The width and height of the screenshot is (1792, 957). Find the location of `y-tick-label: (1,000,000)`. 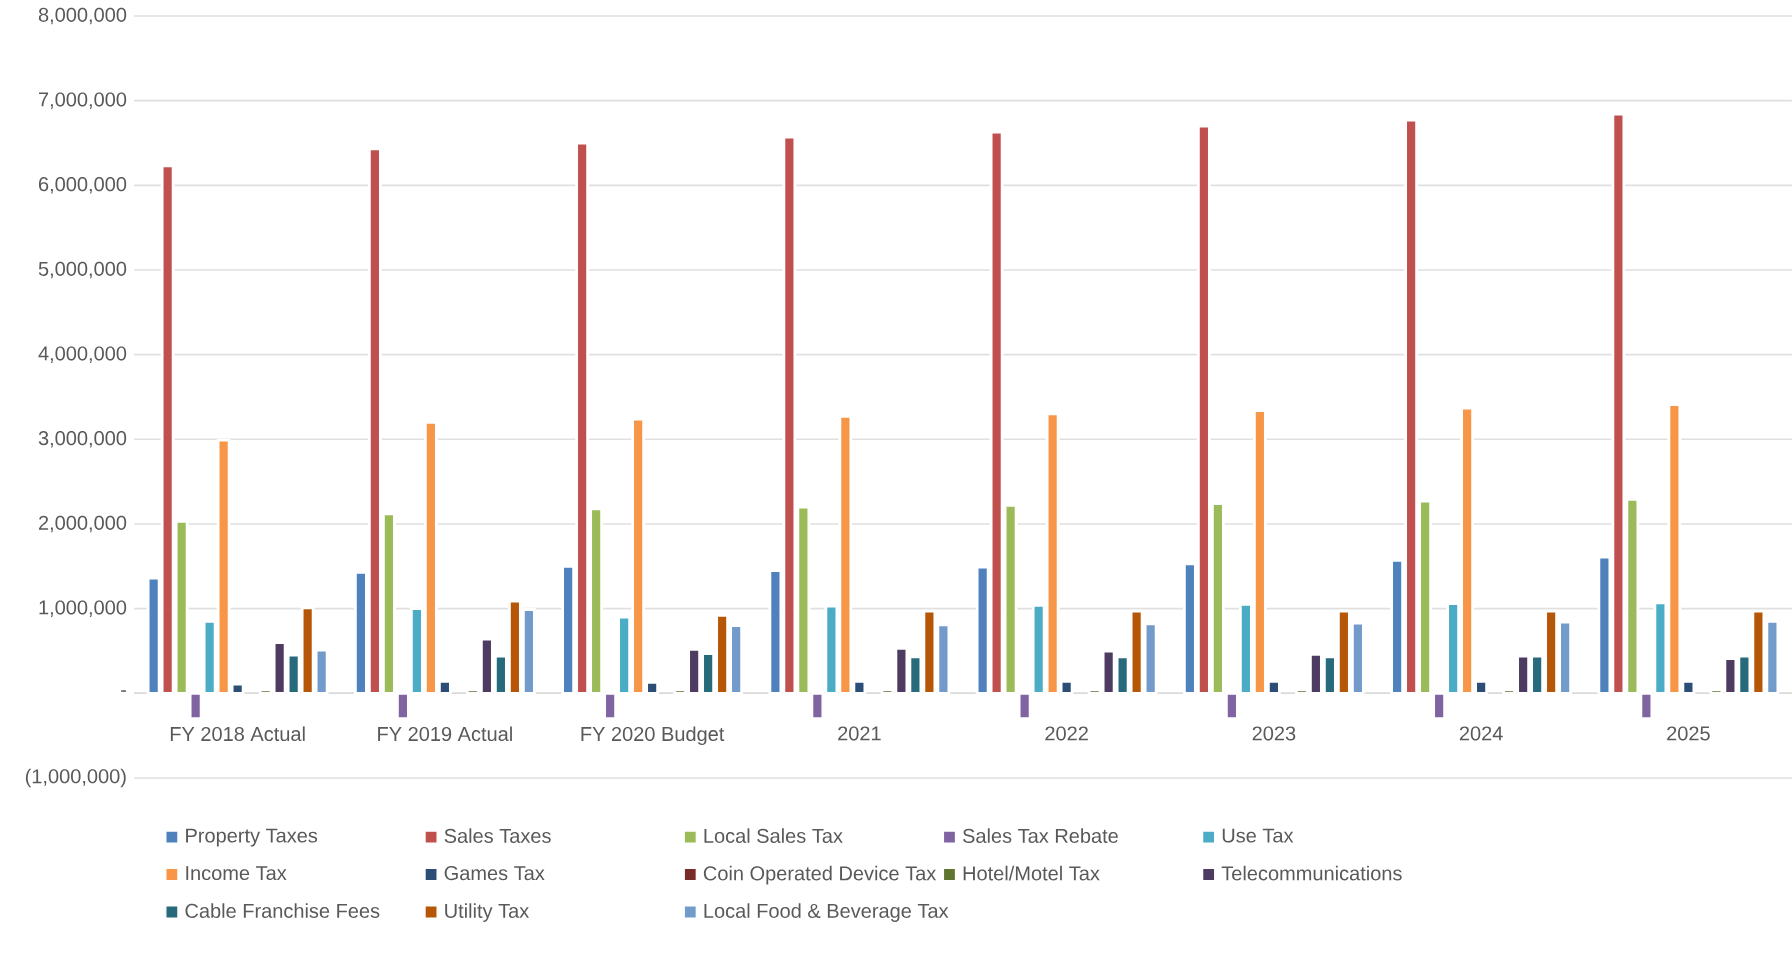

y-tick-label: (1,000,000) is located at coordinates (75, 778).